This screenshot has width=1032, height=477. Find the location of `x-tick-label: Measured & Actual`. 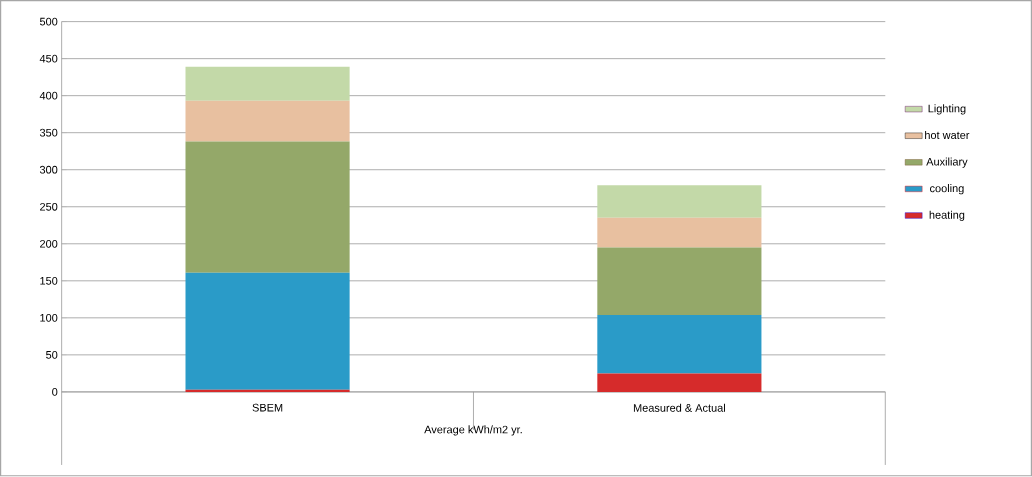

x-tick-label: Measured & Actual is located at coordinates (679, 408).